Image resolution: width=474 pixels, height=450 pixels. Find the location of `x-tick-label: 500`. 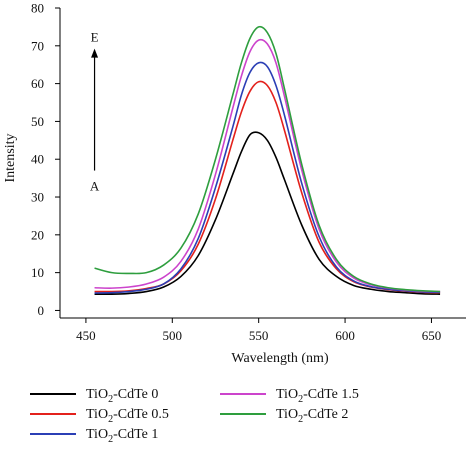

x-tick-label: 500 is located at coordinates (173, 335).